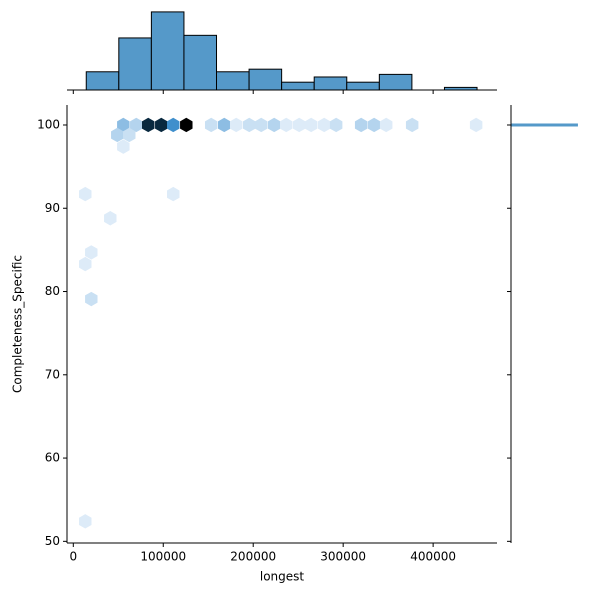 The height and width of the screenshot is (600, 600). I want to click on x-tick-label: 100000, so click(163, 557).